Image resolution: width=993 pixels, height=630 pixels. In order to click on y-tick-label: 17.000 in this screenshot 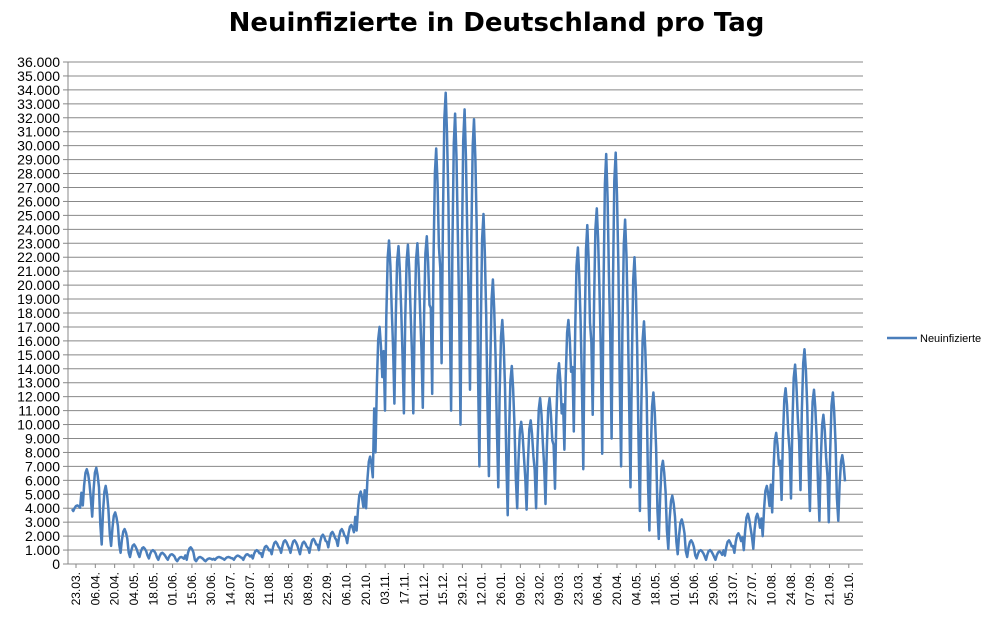, I will do `click(38, 327)`.